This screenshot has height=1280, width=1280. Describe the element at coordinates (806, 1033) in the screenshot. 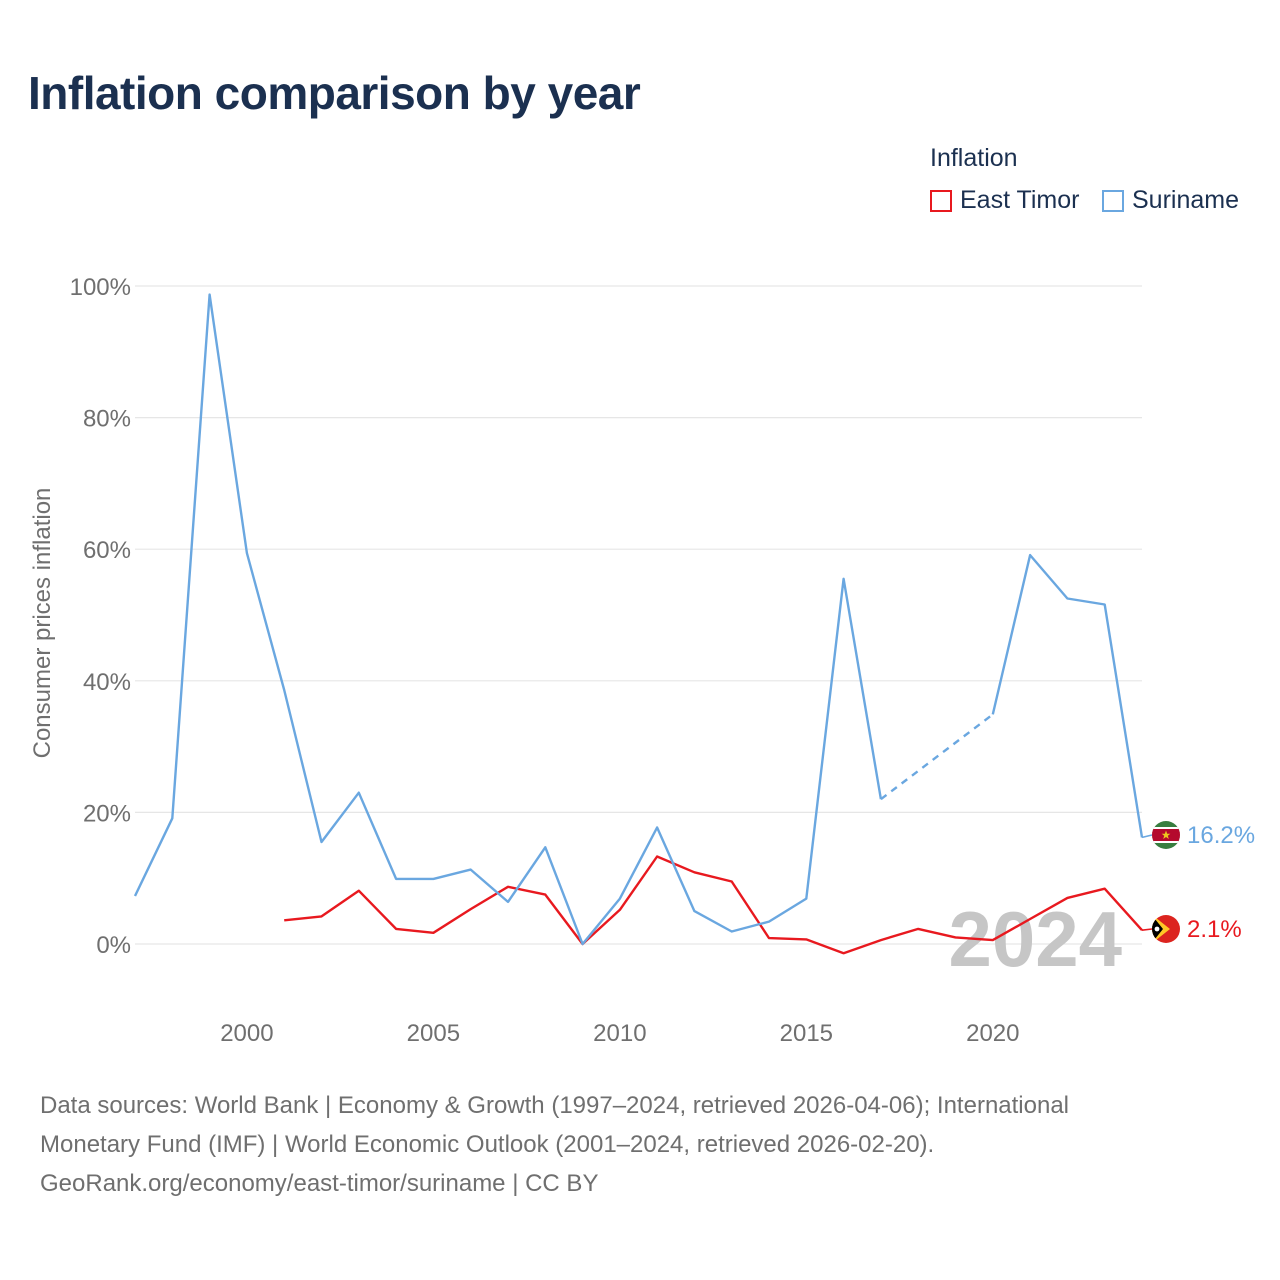

I see `x-tick-label: 2015` at that location.